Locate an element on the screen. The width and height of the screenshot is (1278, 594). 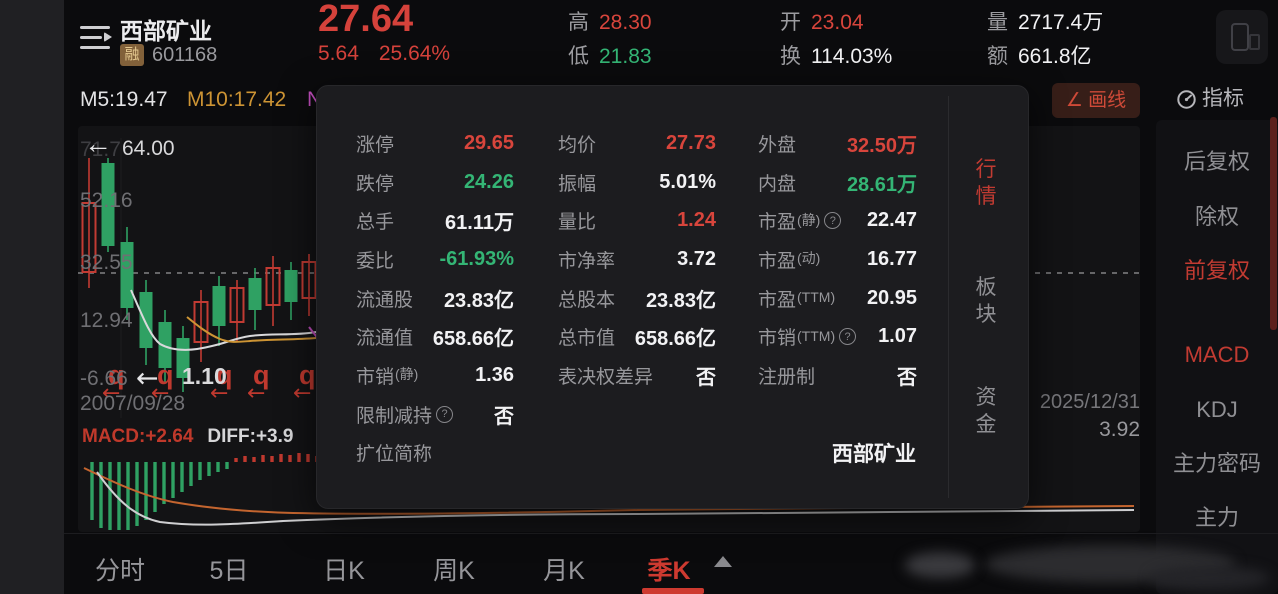
quote-label-text: 振幅 is located at coordinates (577, 184).